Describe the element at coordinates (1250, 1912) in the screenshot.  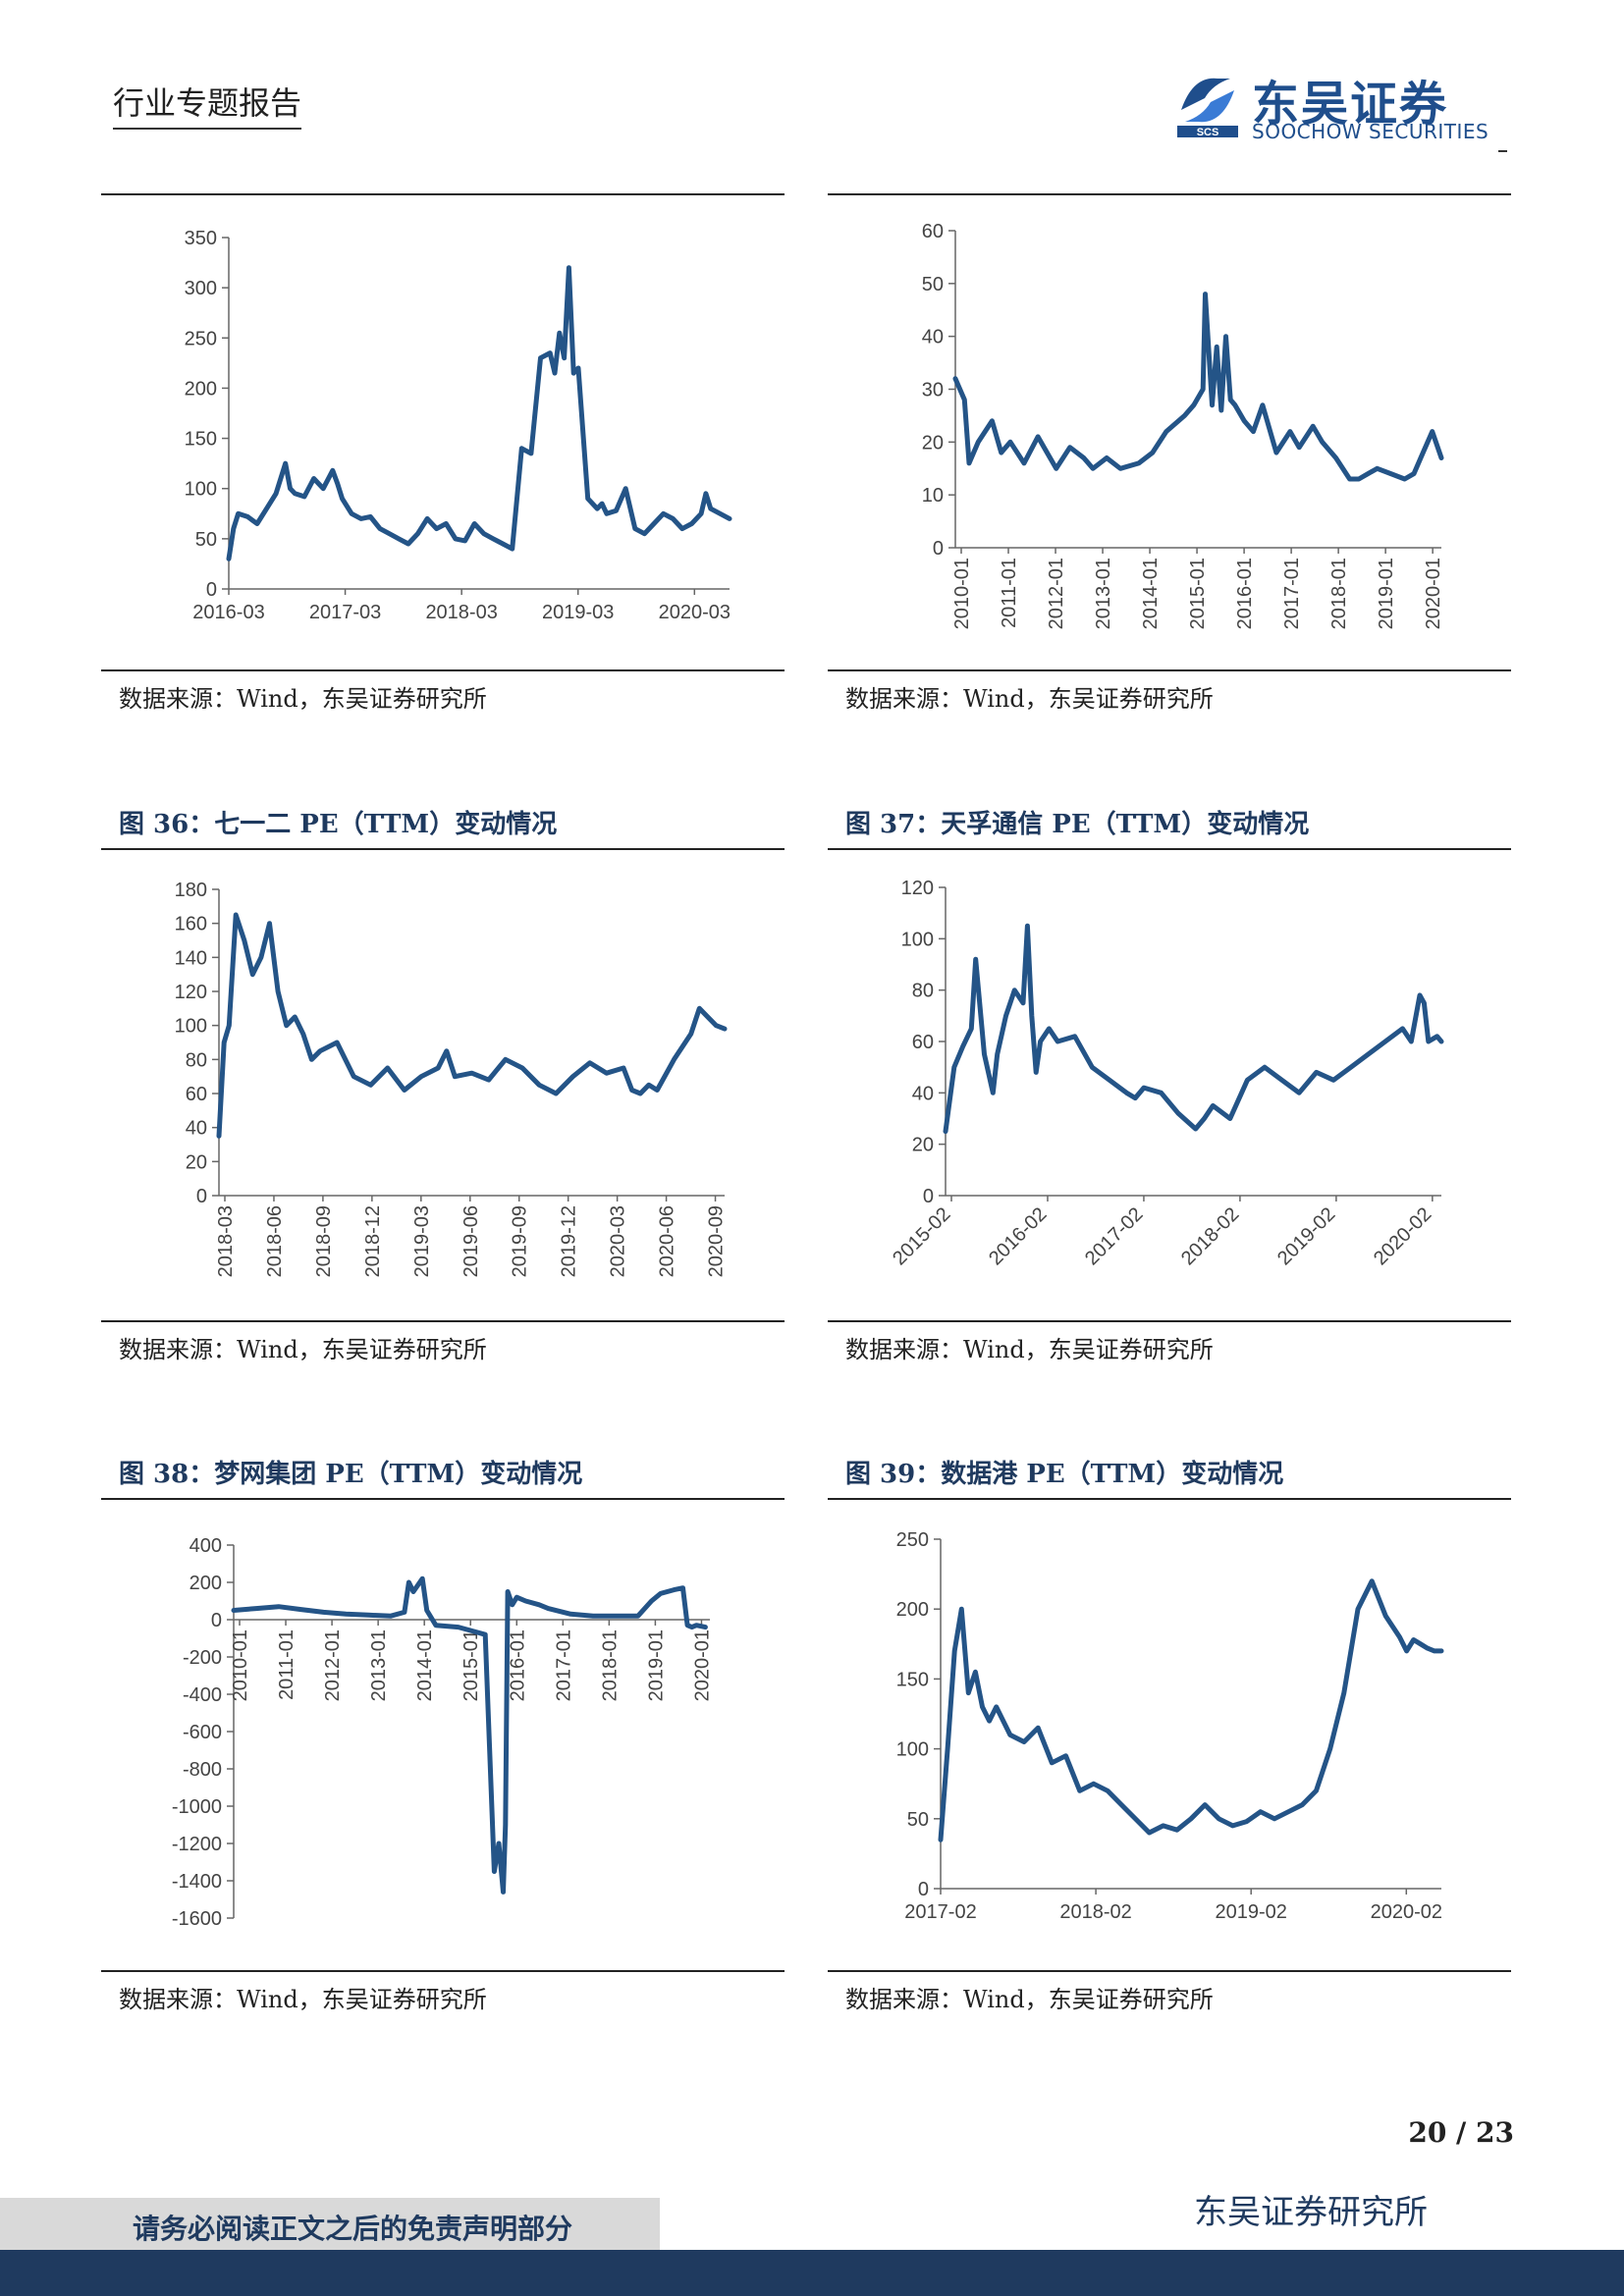
I see `x-tick-label: 2019-02` at that location.